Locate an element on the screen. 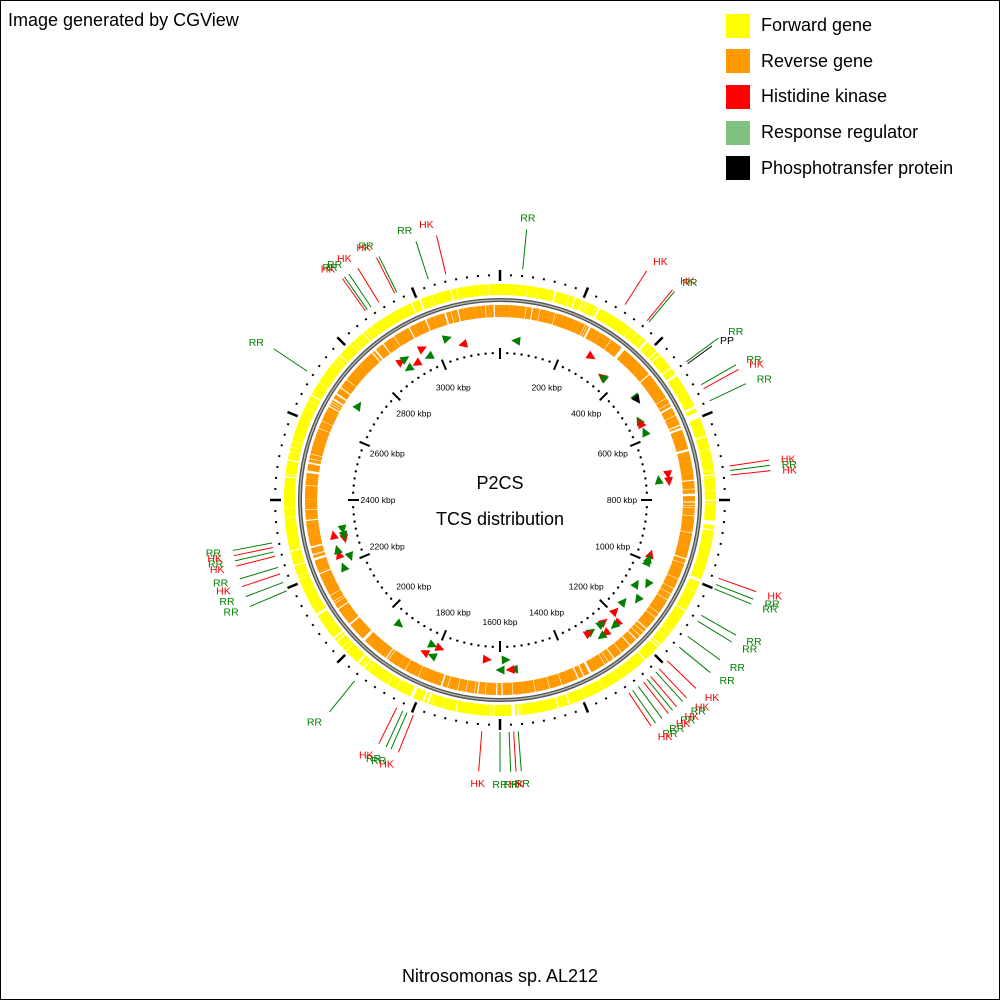  scale-label: 2200 kbp is located at coordinates (387, 547).